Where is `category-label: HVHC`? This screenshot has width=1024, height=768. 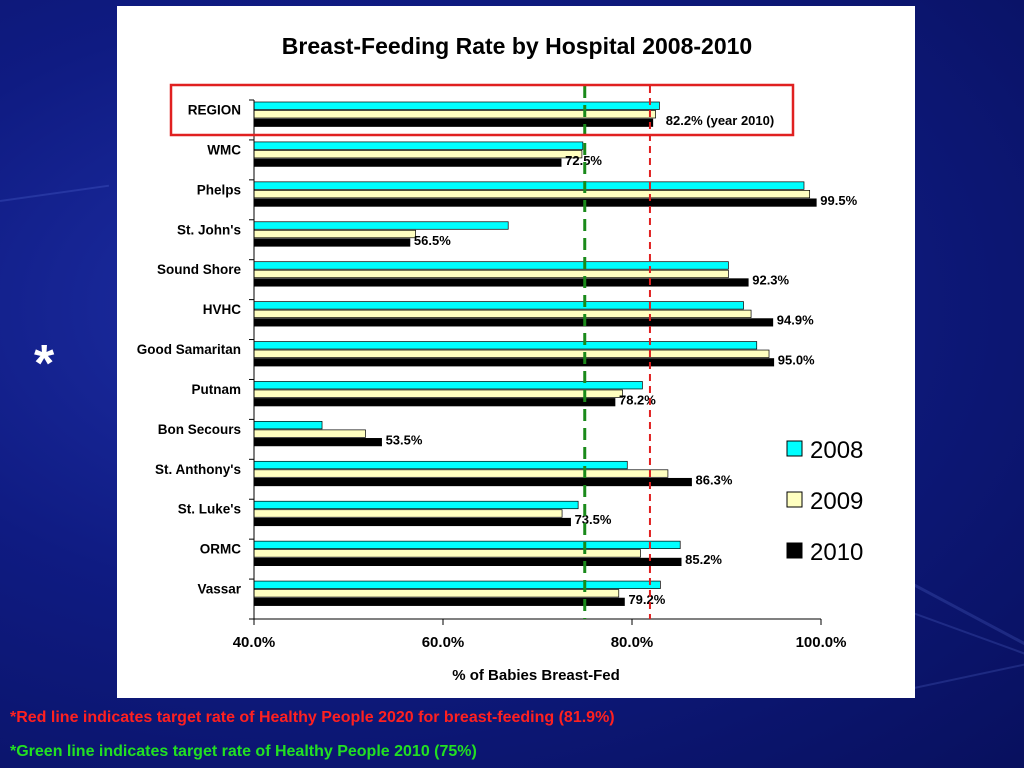 category-label: HVHC is located at coordinates (222, 309).